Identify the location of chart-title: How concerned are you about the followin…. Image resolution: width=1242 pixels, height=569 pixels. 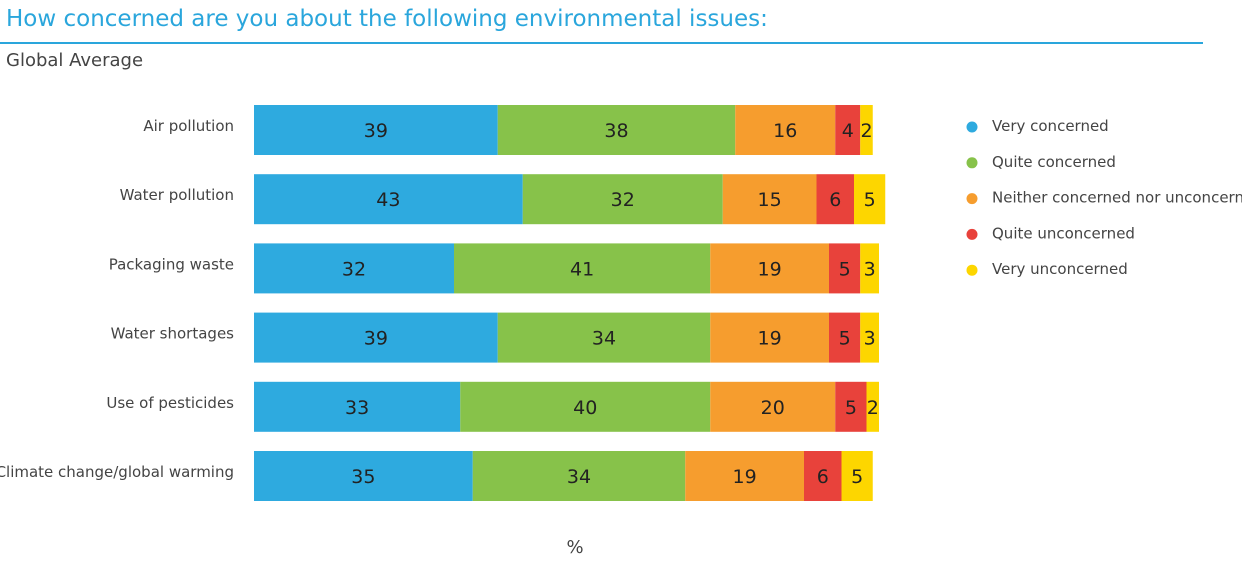
(387, 19).